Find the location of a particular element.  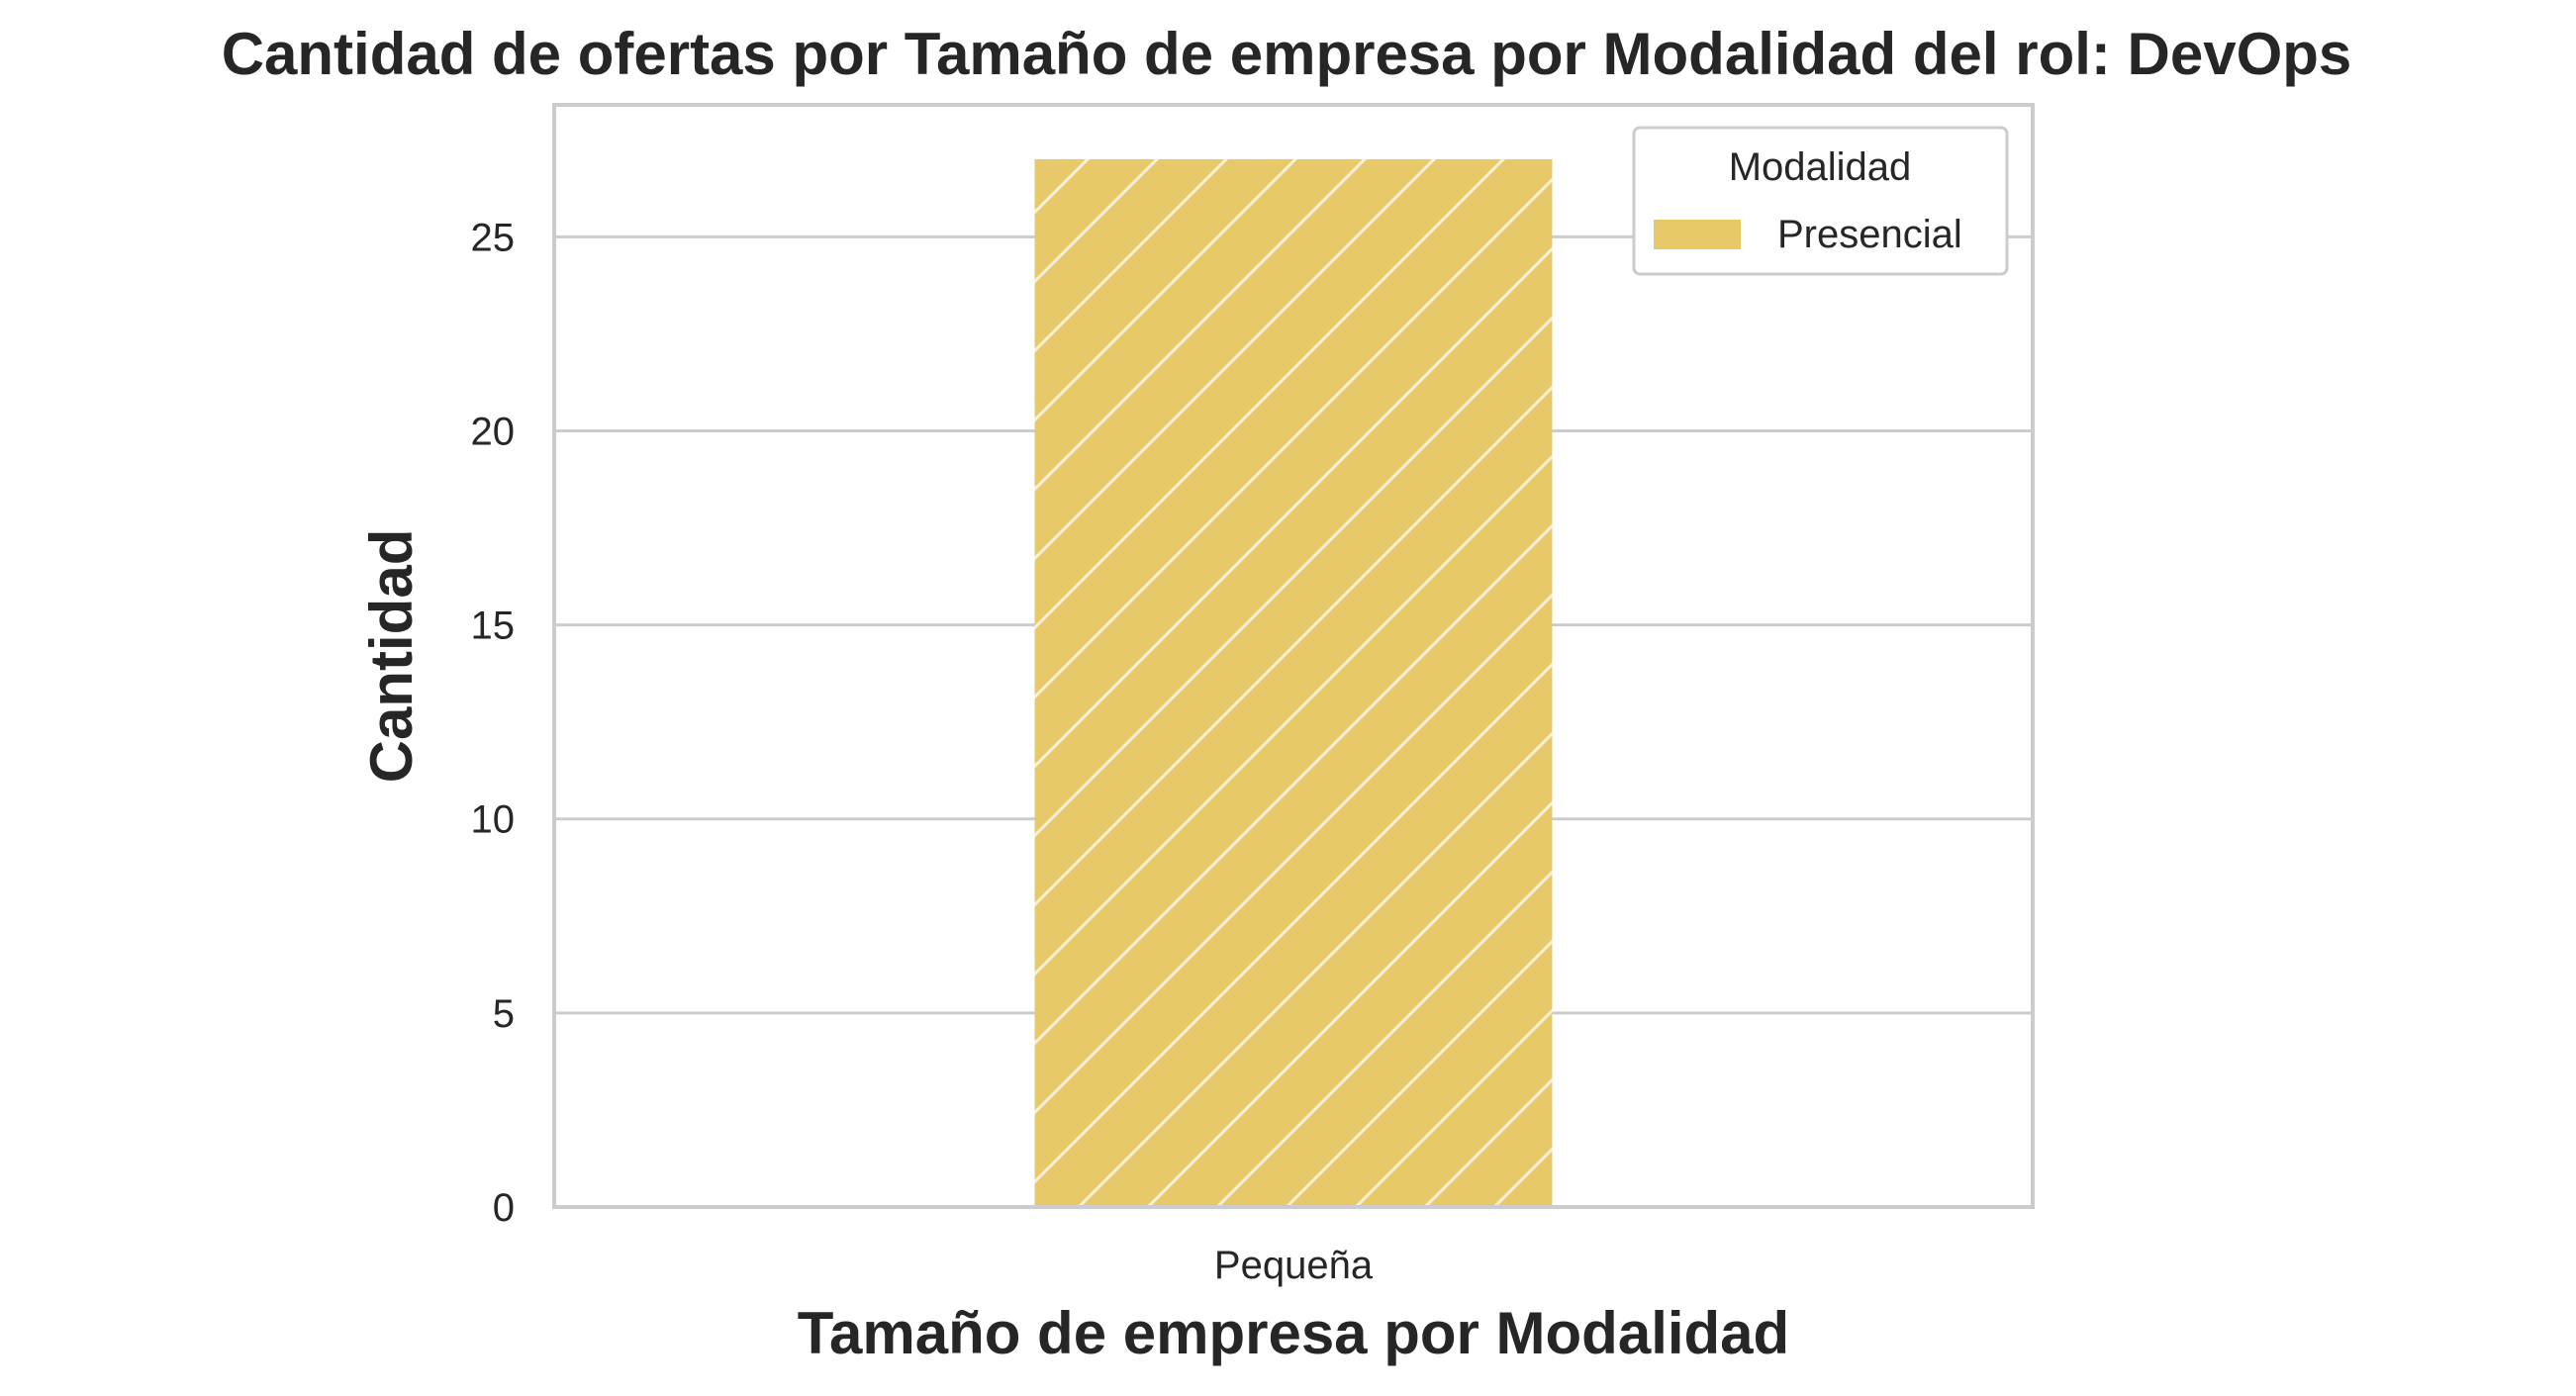

legend-label-presencial: Presencial is located at coordinates (1869, 234).